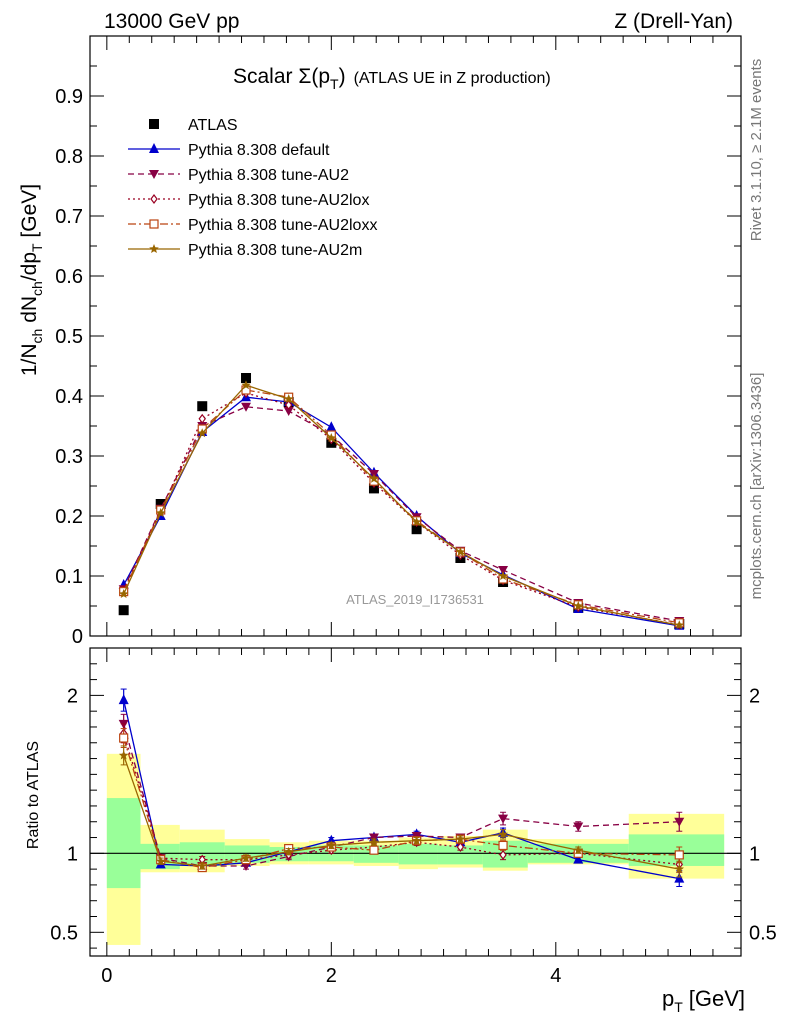 The height and width of the screenshot is (1024, 786). I want to click on legend-label: Pythia 8.308 tune-AU2, so click(268, 175).